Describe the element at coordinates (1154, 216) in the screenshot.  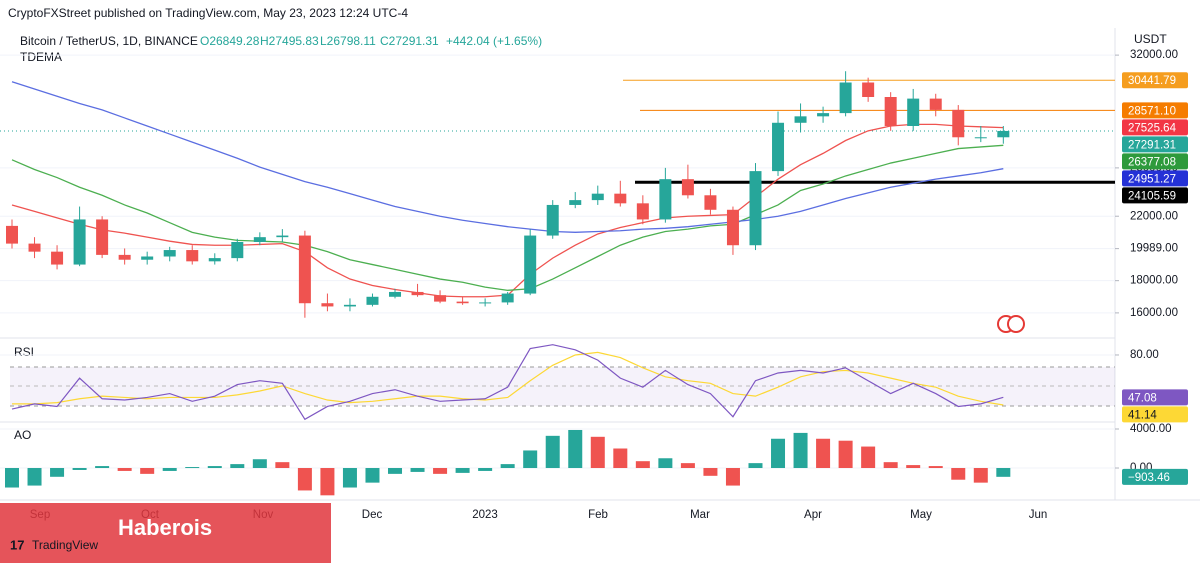
I see `y-tick-label: 22000.00` at that location.